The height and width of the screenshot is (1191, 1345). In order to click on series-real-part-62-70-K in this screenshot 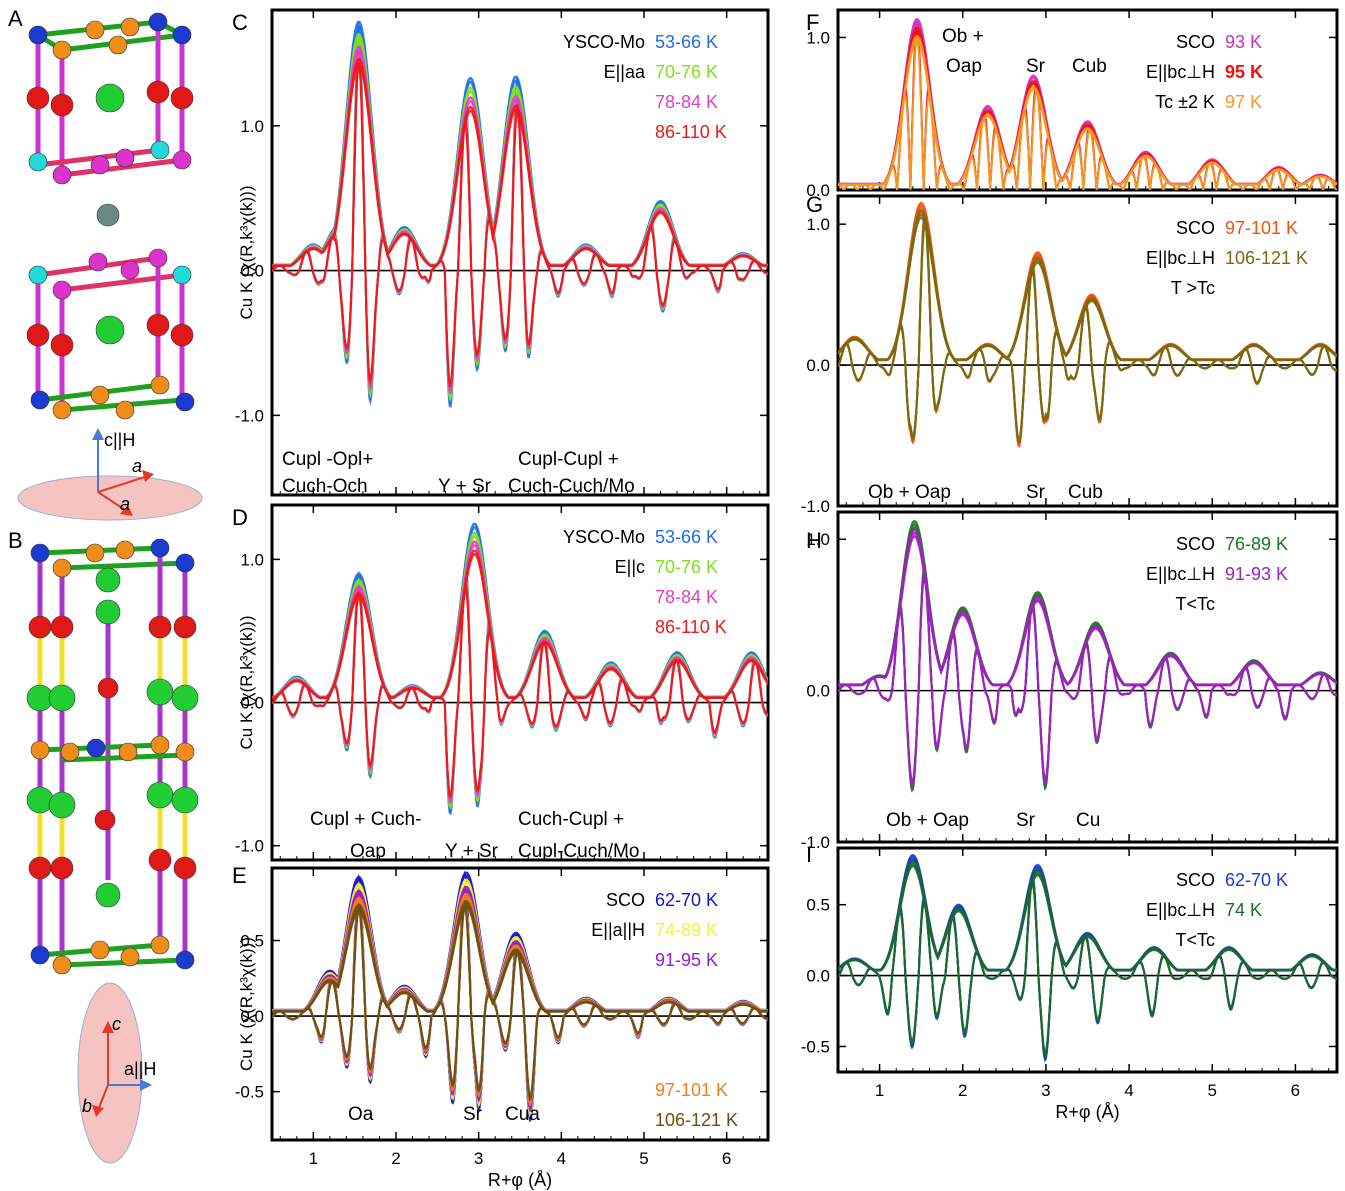, I will do `click(1087, 968)`.